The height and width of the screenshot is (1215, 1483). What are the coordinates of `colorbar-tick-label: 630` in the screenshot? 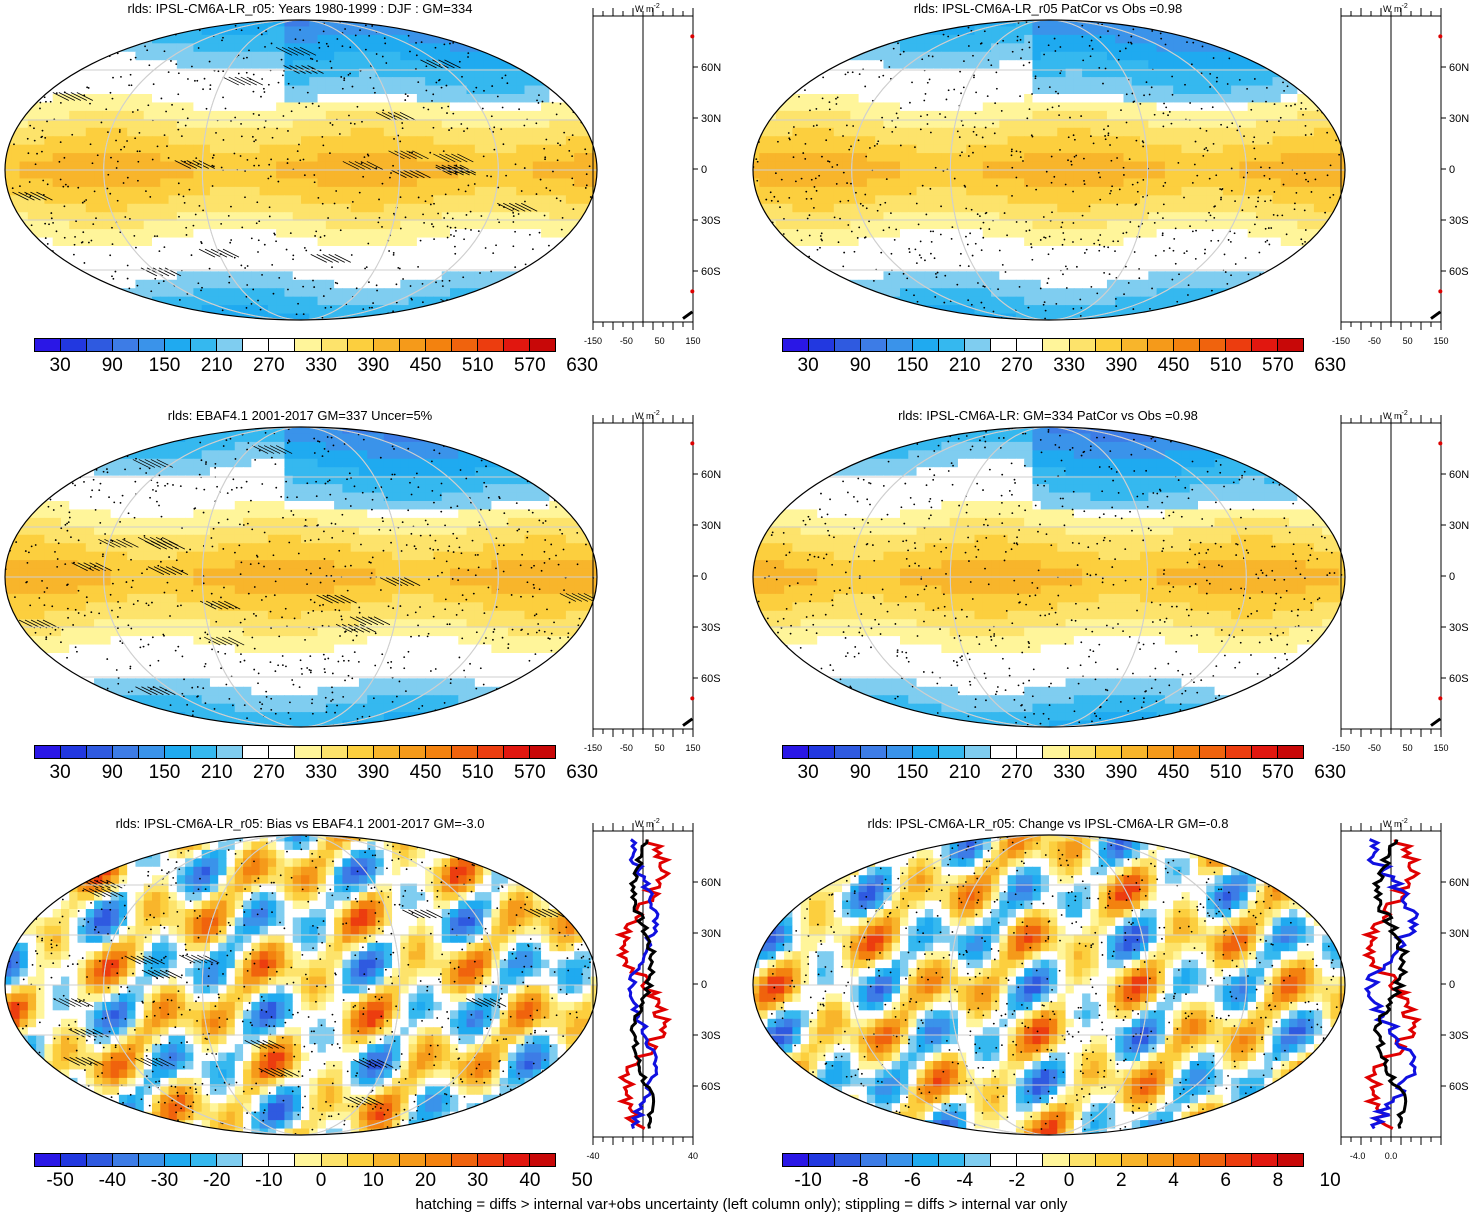 It's located at (582, 366).